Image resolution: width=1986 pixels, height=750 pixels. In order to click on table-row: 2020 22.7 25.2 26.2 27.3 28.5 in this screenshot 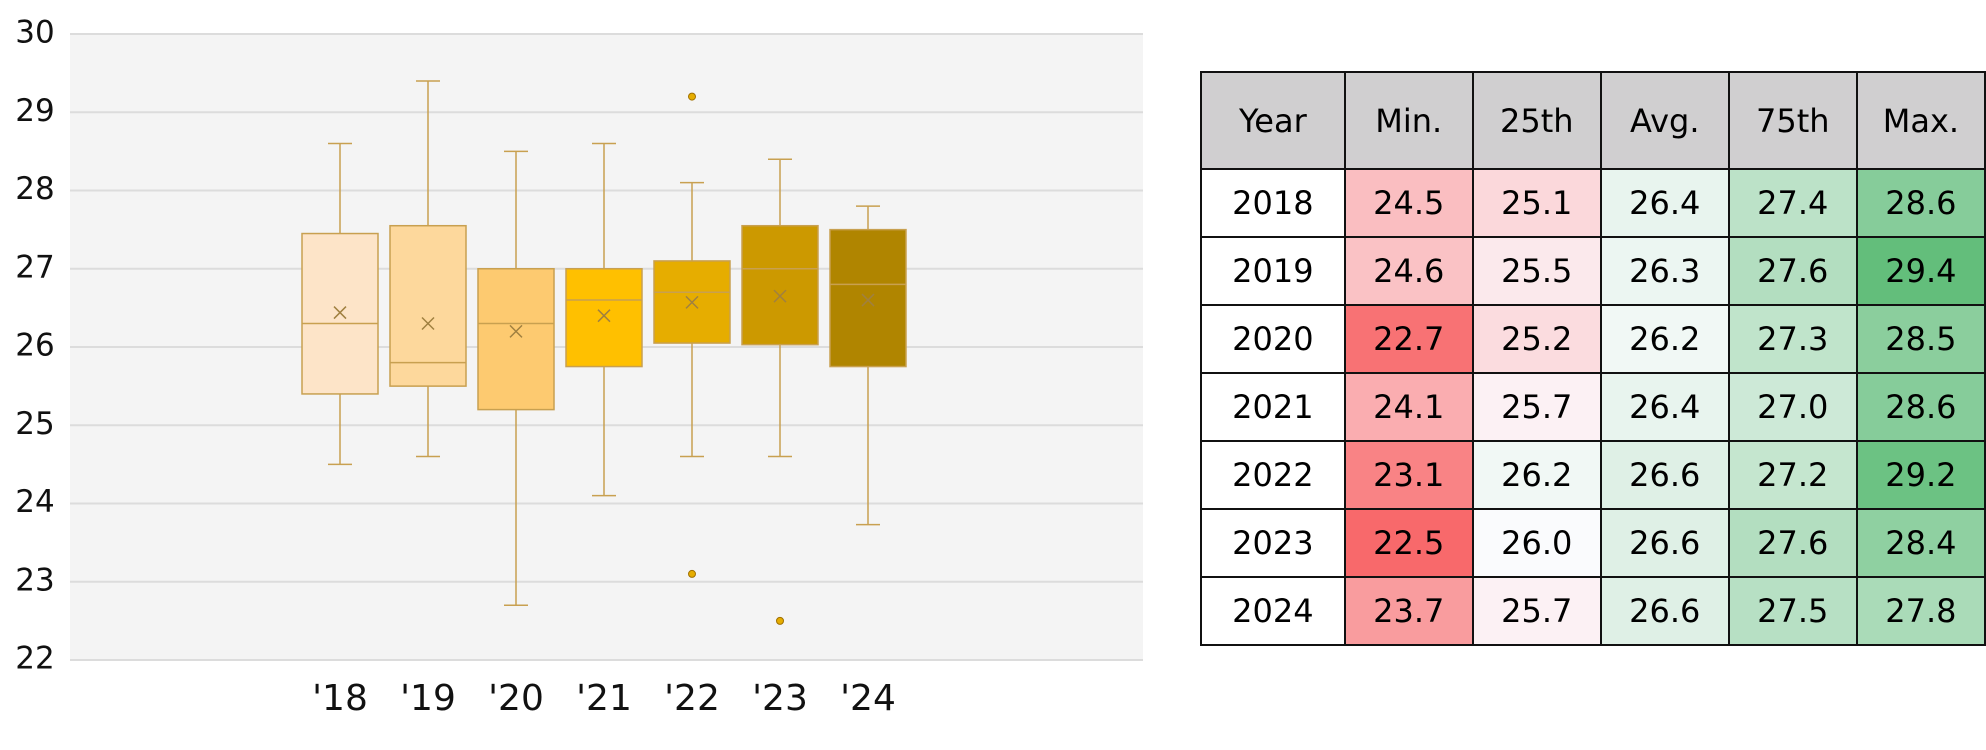, I will do `click(1593, 339)`.